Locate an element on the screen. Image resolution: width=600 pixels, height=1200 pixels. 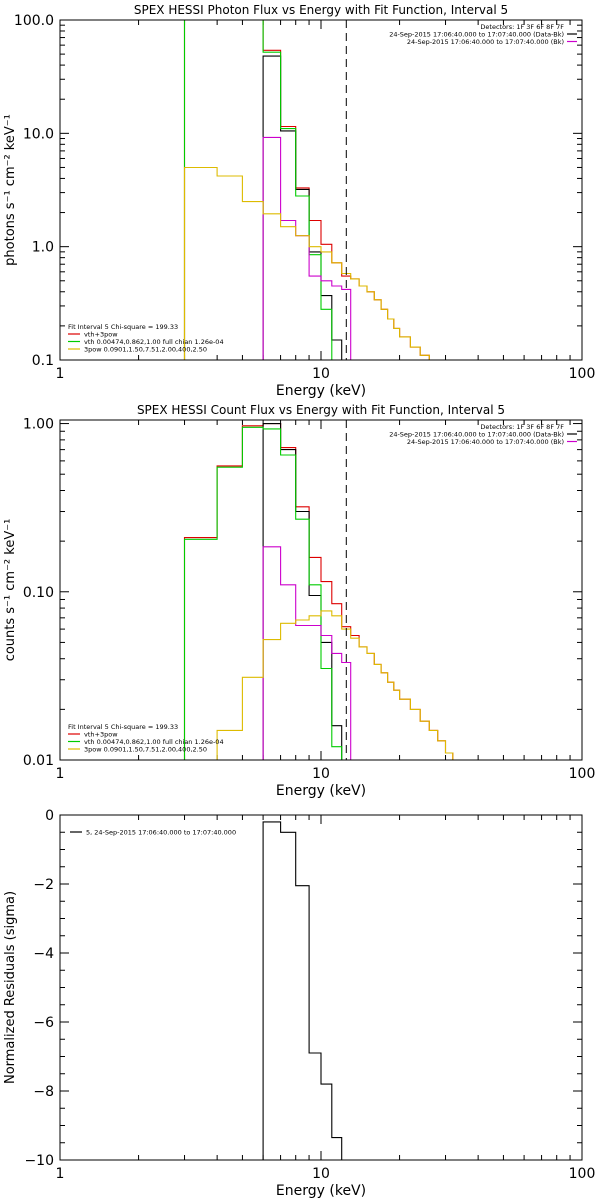
y-tick-label: 1.00 is located at coordinates (38, 425).